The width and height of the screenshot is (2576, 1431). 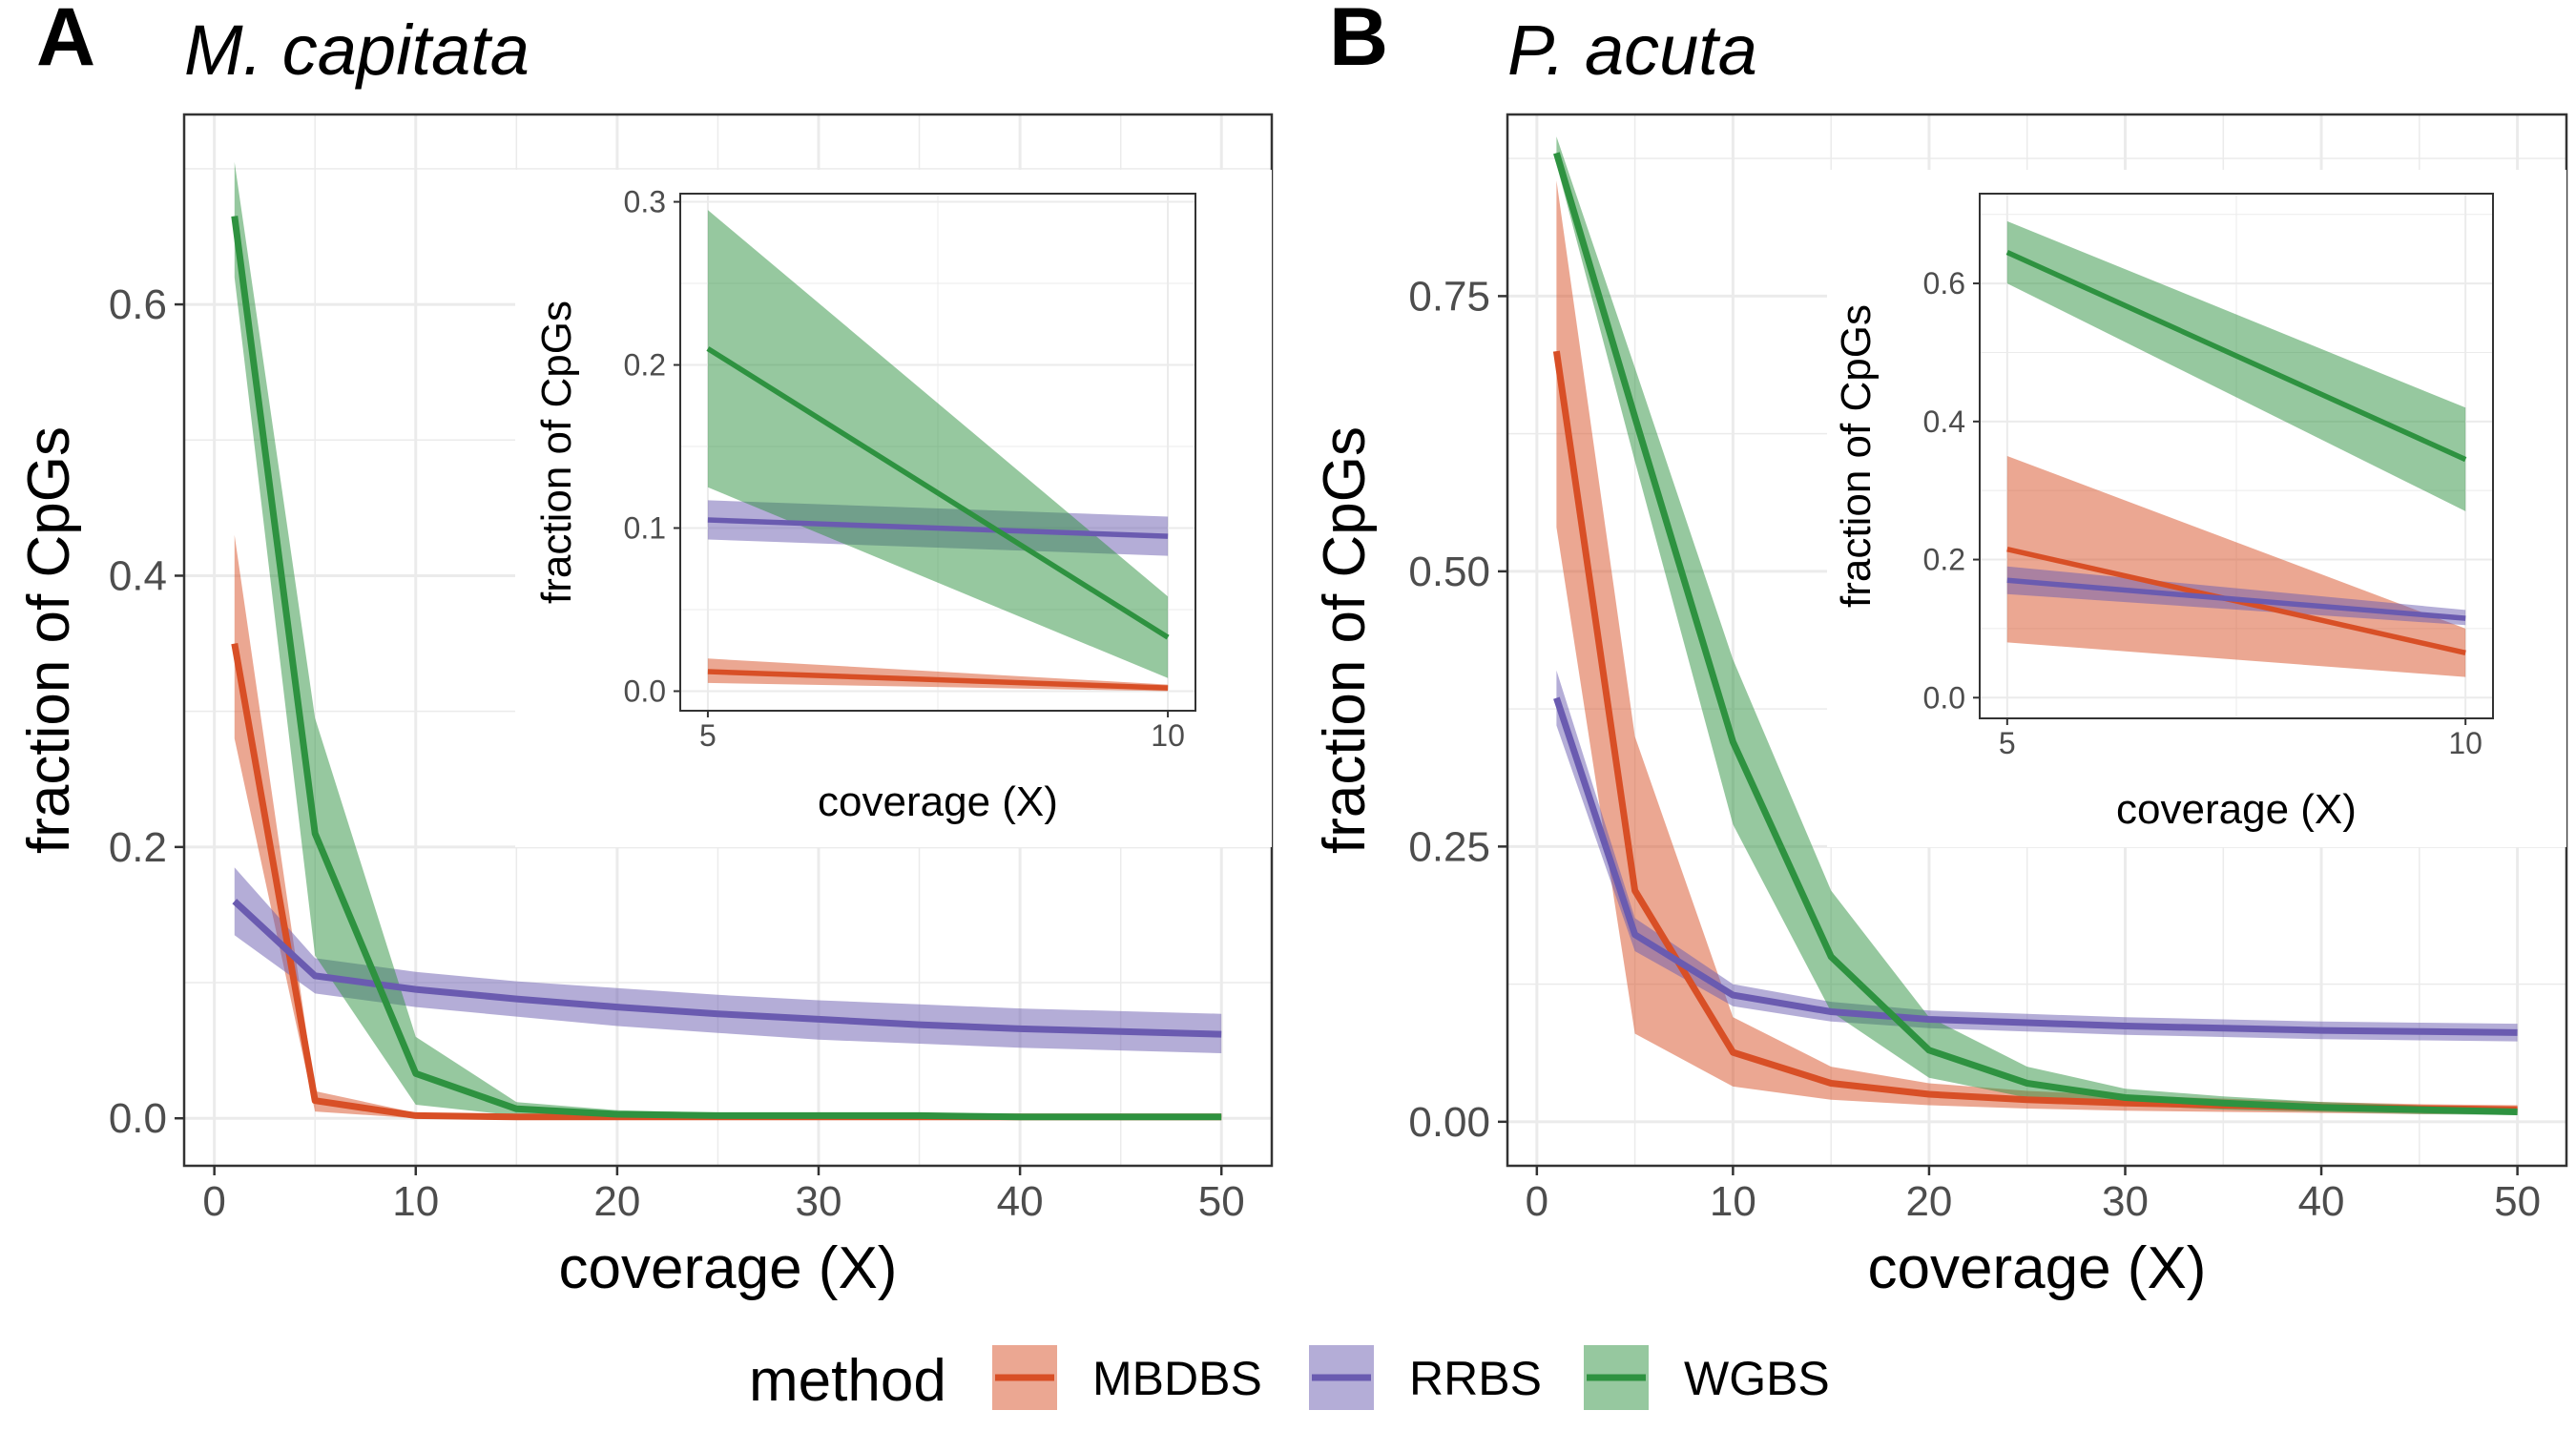 I want to click on legend-label-rrbs: RRBS, so click(x=1475, y=1378).